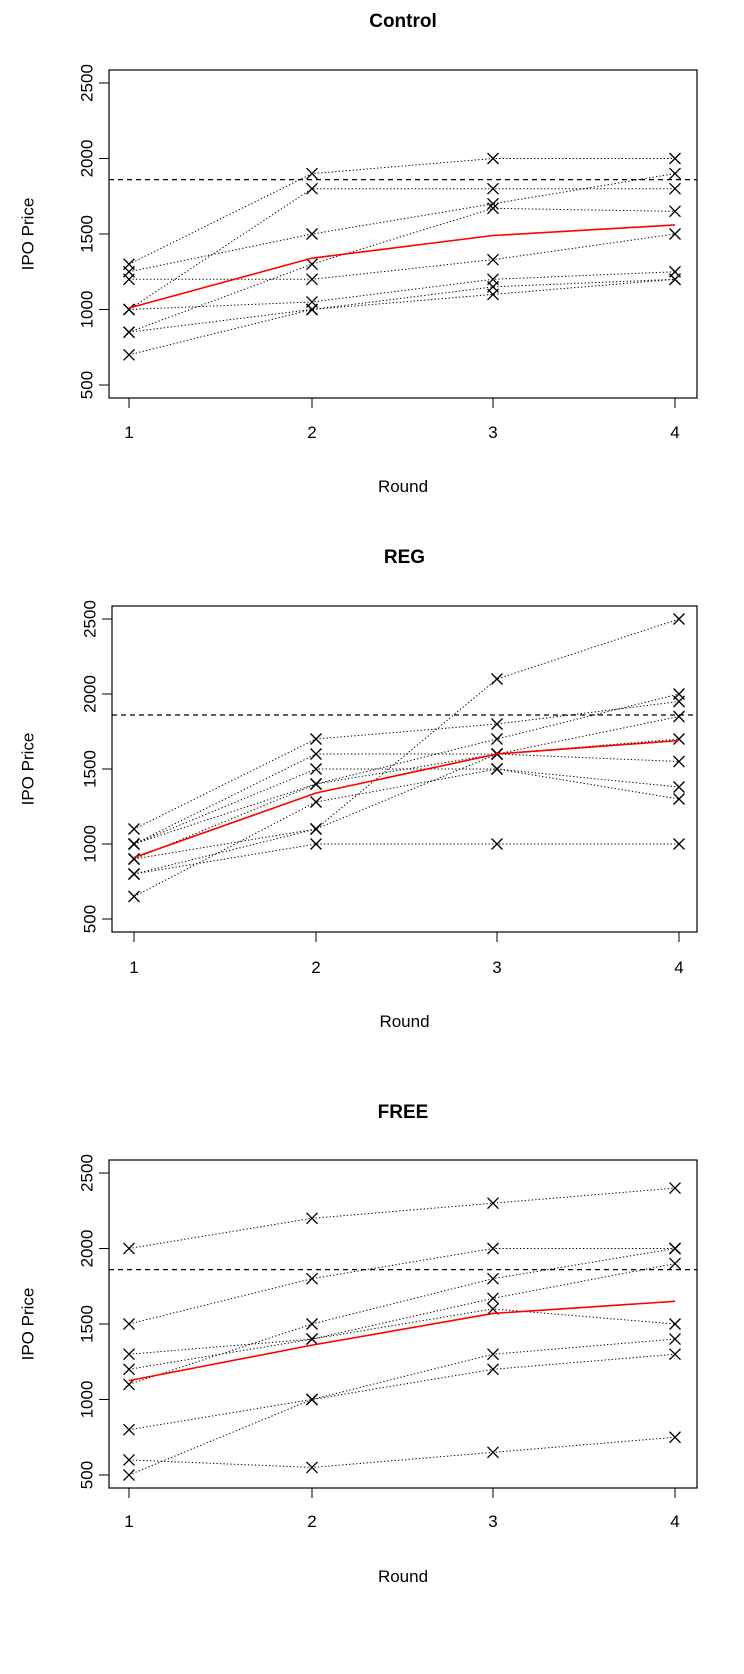  Describe the element at coordinates (404, 557) in the screenshot. I see `chart-title: REG` at that location.